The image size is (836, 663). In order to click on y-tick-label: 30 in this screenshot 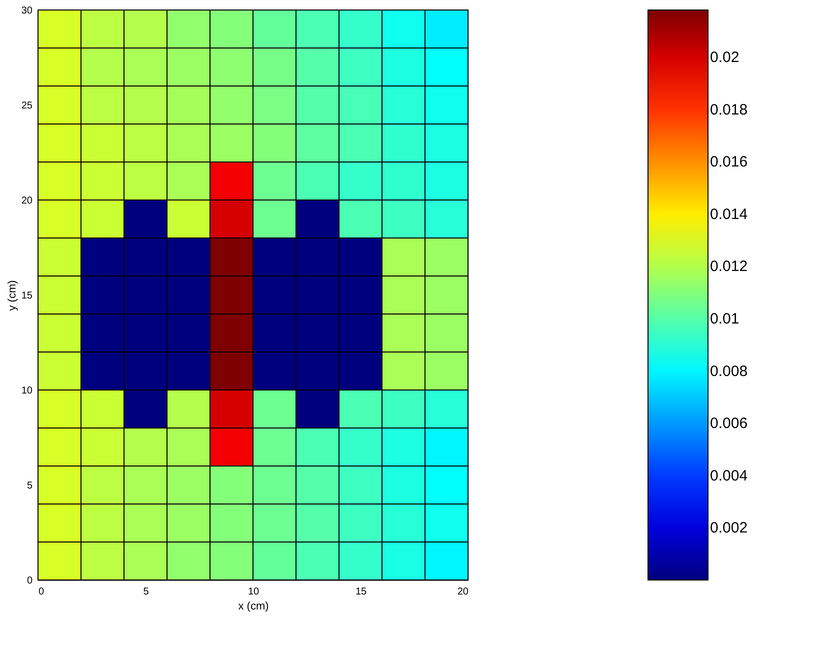, I will do `click(27, 11)`.